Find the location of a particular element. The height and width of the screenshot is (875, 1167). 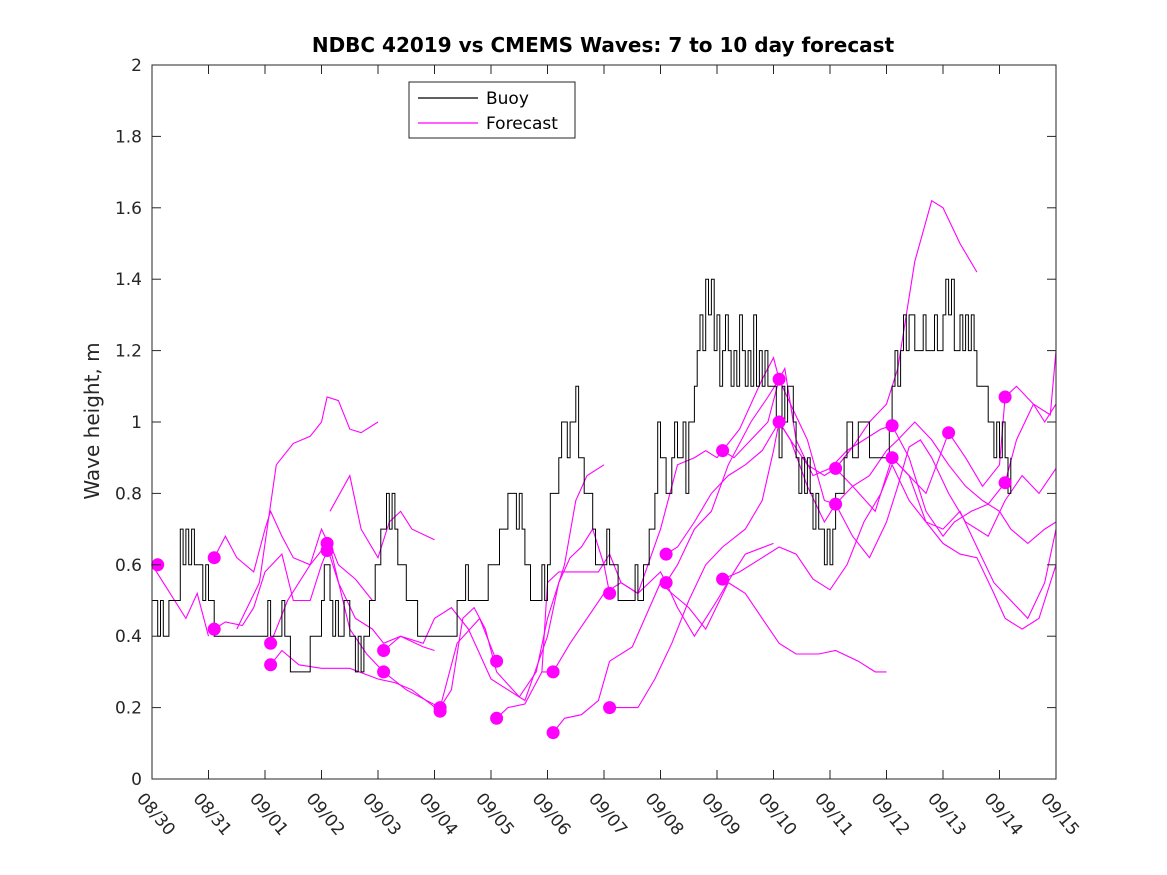

legend: Buoy Forecast is located at coordinates (492, 110).